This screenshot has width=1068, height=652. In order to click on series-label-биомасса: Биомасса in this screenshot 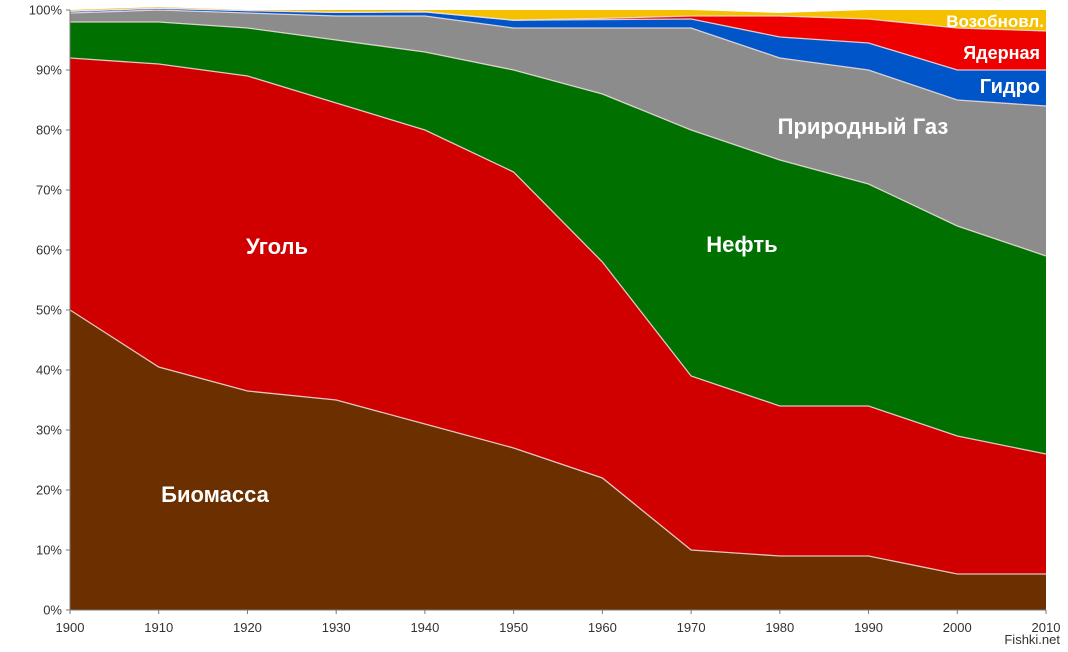, I will do `click(215, 494)`.